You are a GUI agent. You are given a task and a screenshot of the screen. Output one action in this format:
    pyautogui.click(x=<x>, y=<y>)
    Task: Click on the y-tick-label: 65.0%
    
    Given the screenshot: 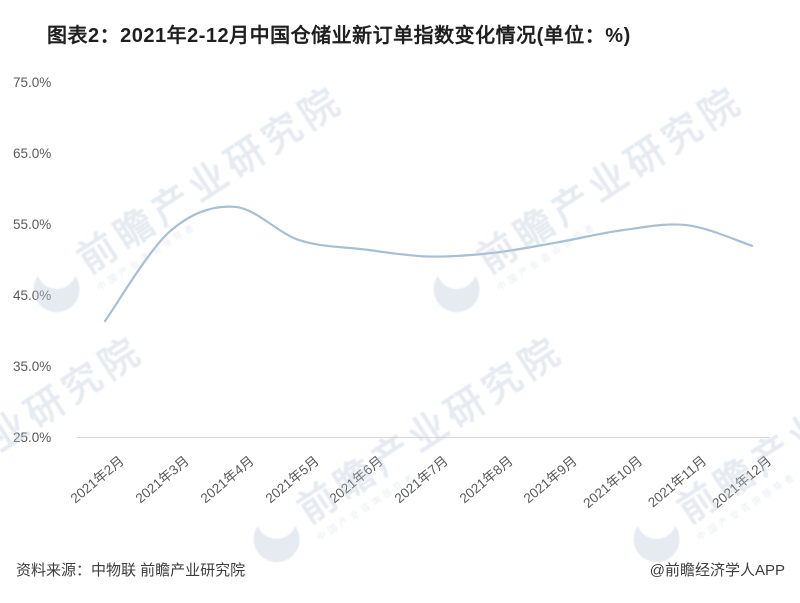 What is the action you would take?
    pyautogui.click(x=32, y=153)
    